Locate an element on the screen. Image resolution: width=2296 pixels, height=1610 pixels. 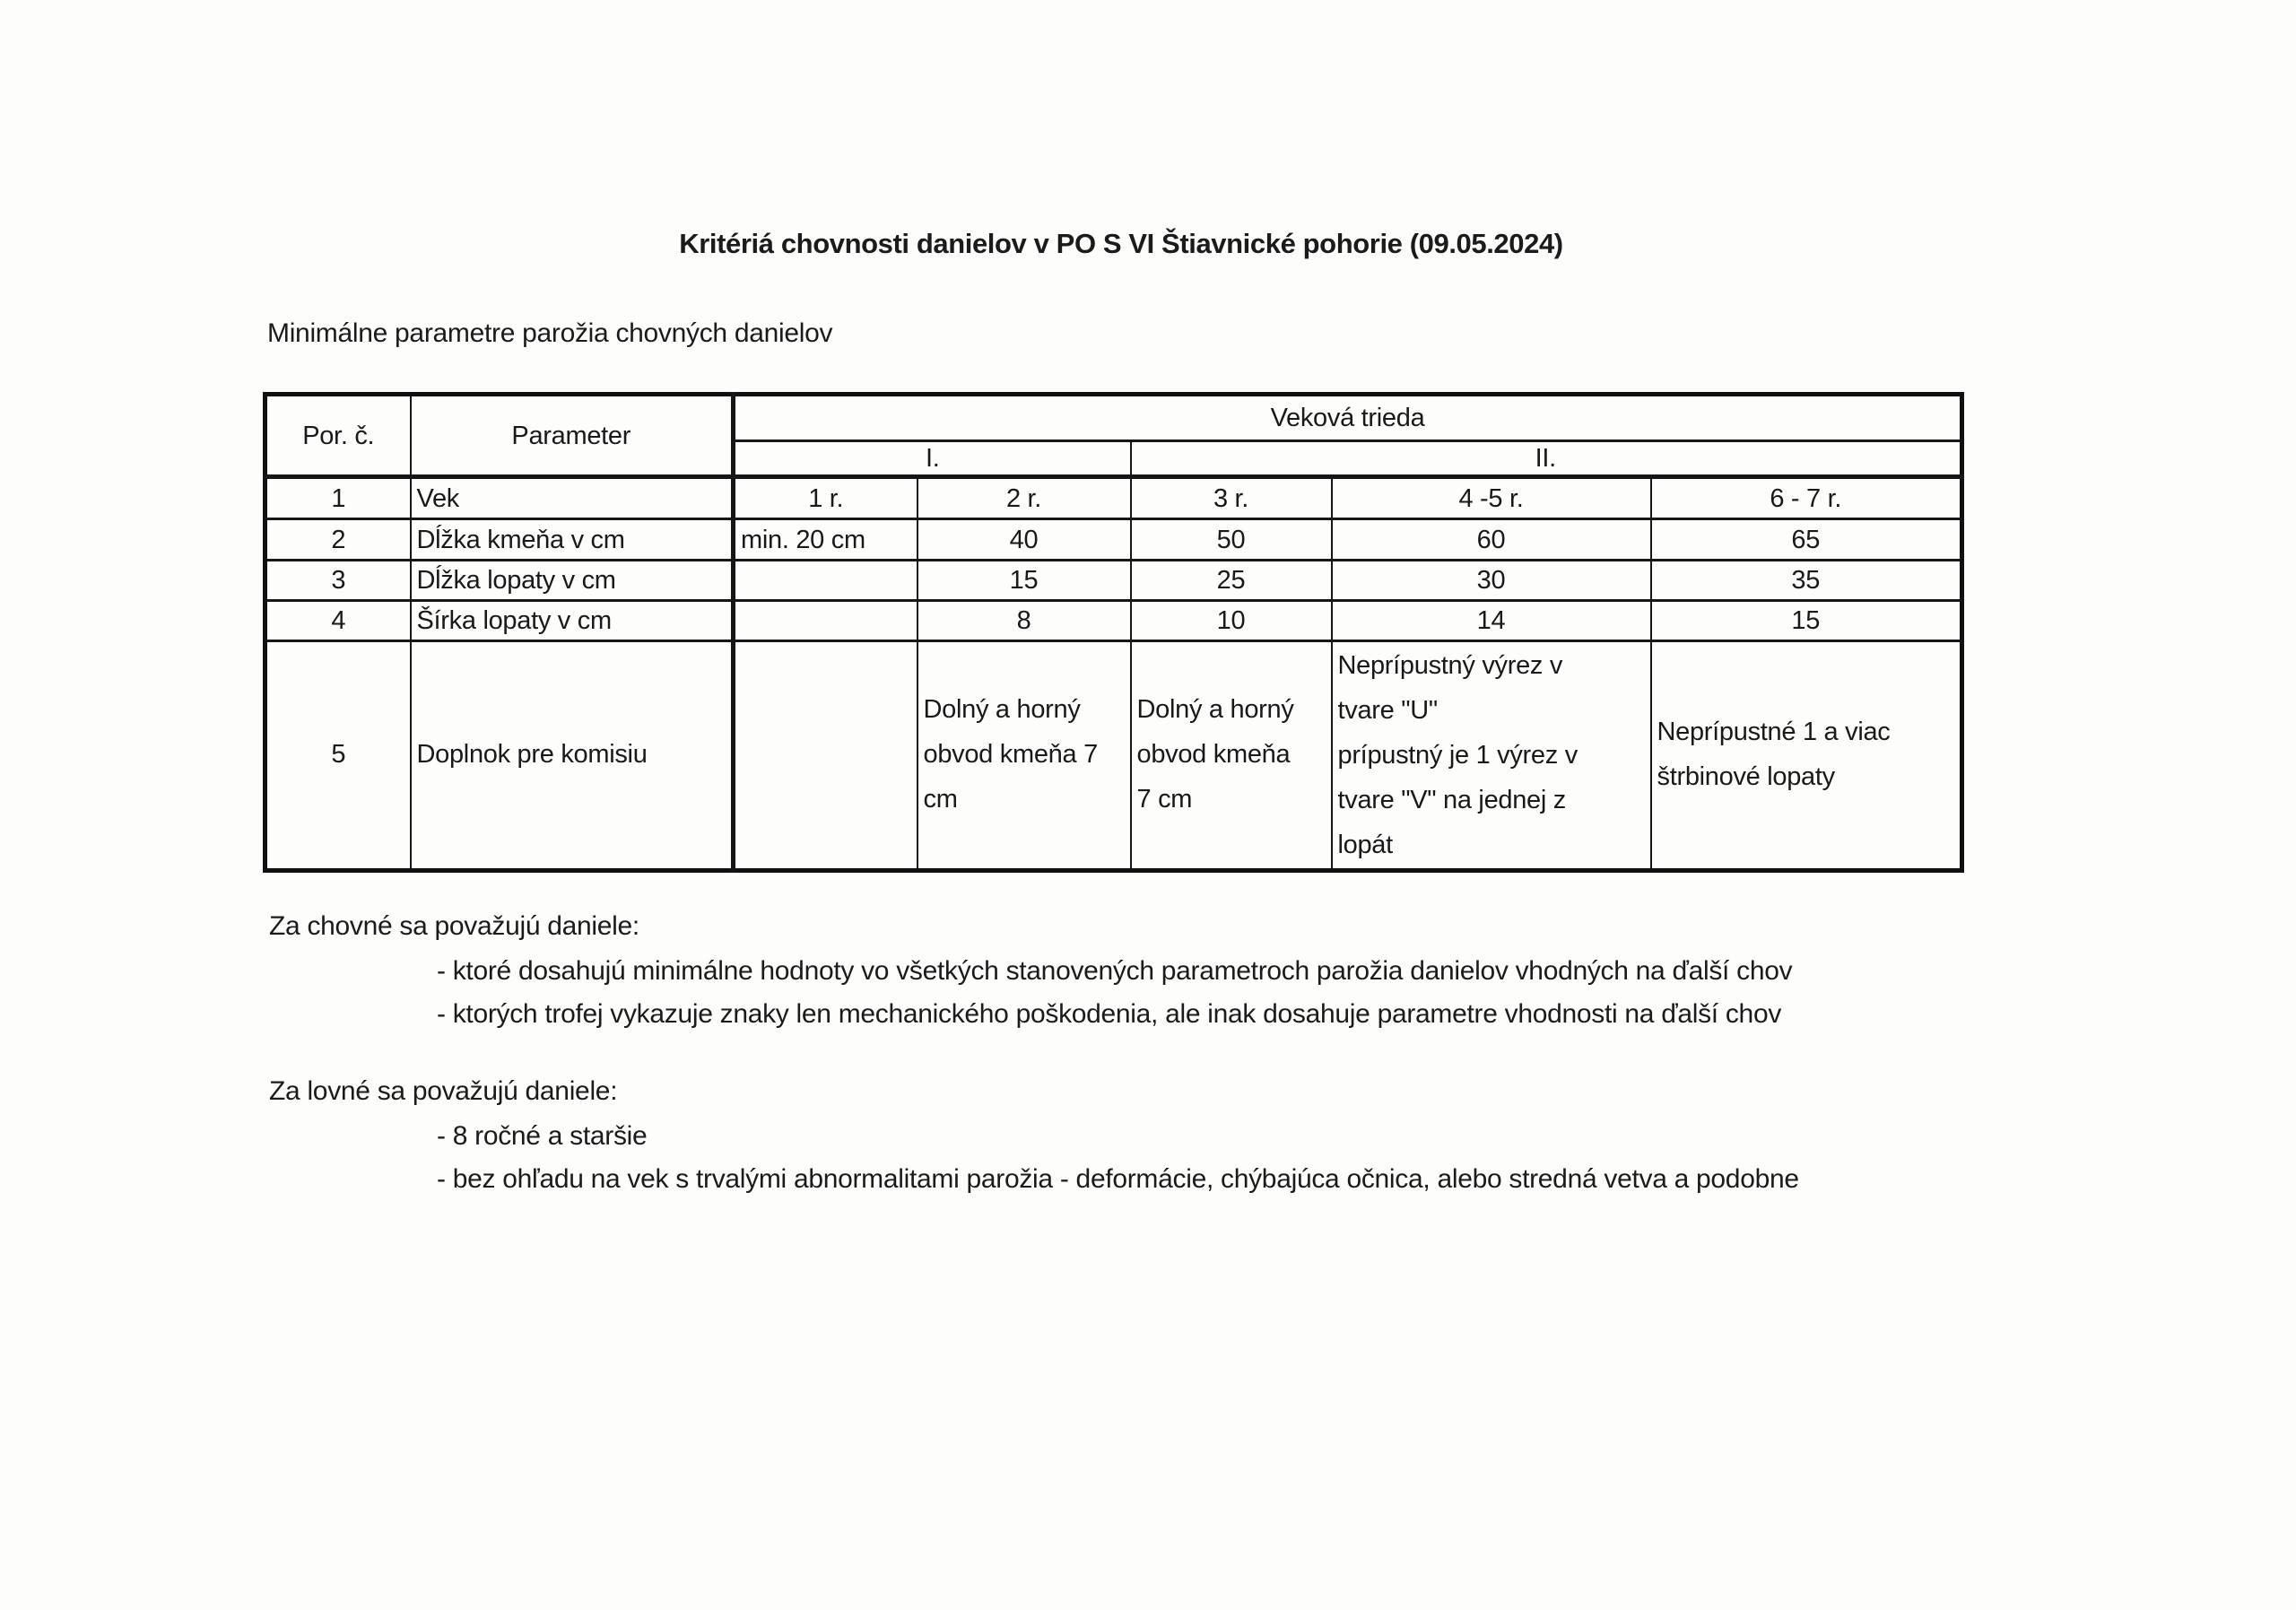
section-lovne-heading: Za lovné sa považujú daniele: is located at coordinates (443, 1091).